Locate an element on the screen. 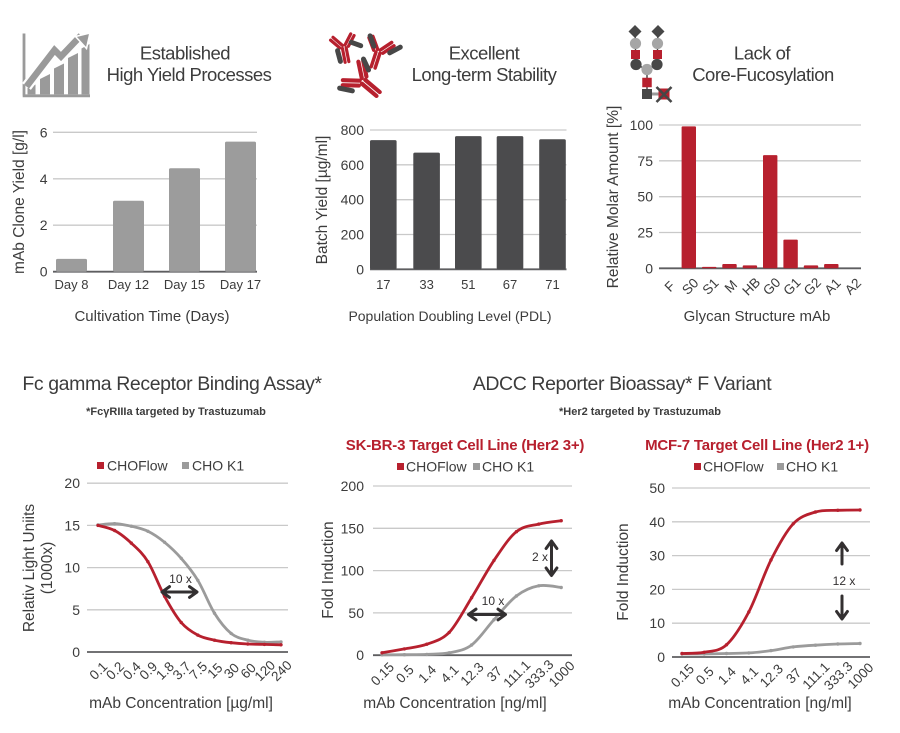  svg-text: Core-Fucosylation is located at coordinates (763, 74).